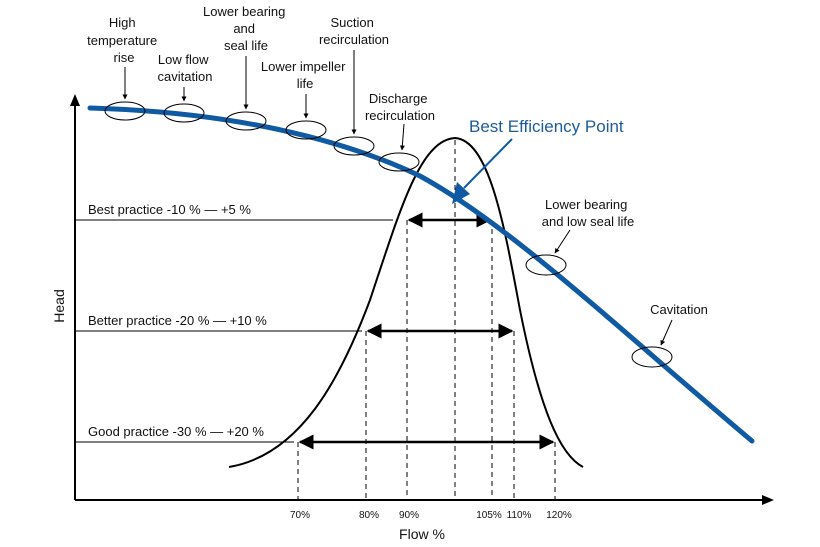  What do you see at coordinates (666, 332) in the screenshot?
I see `leader-cavitation` at bounding box center [666, 332].